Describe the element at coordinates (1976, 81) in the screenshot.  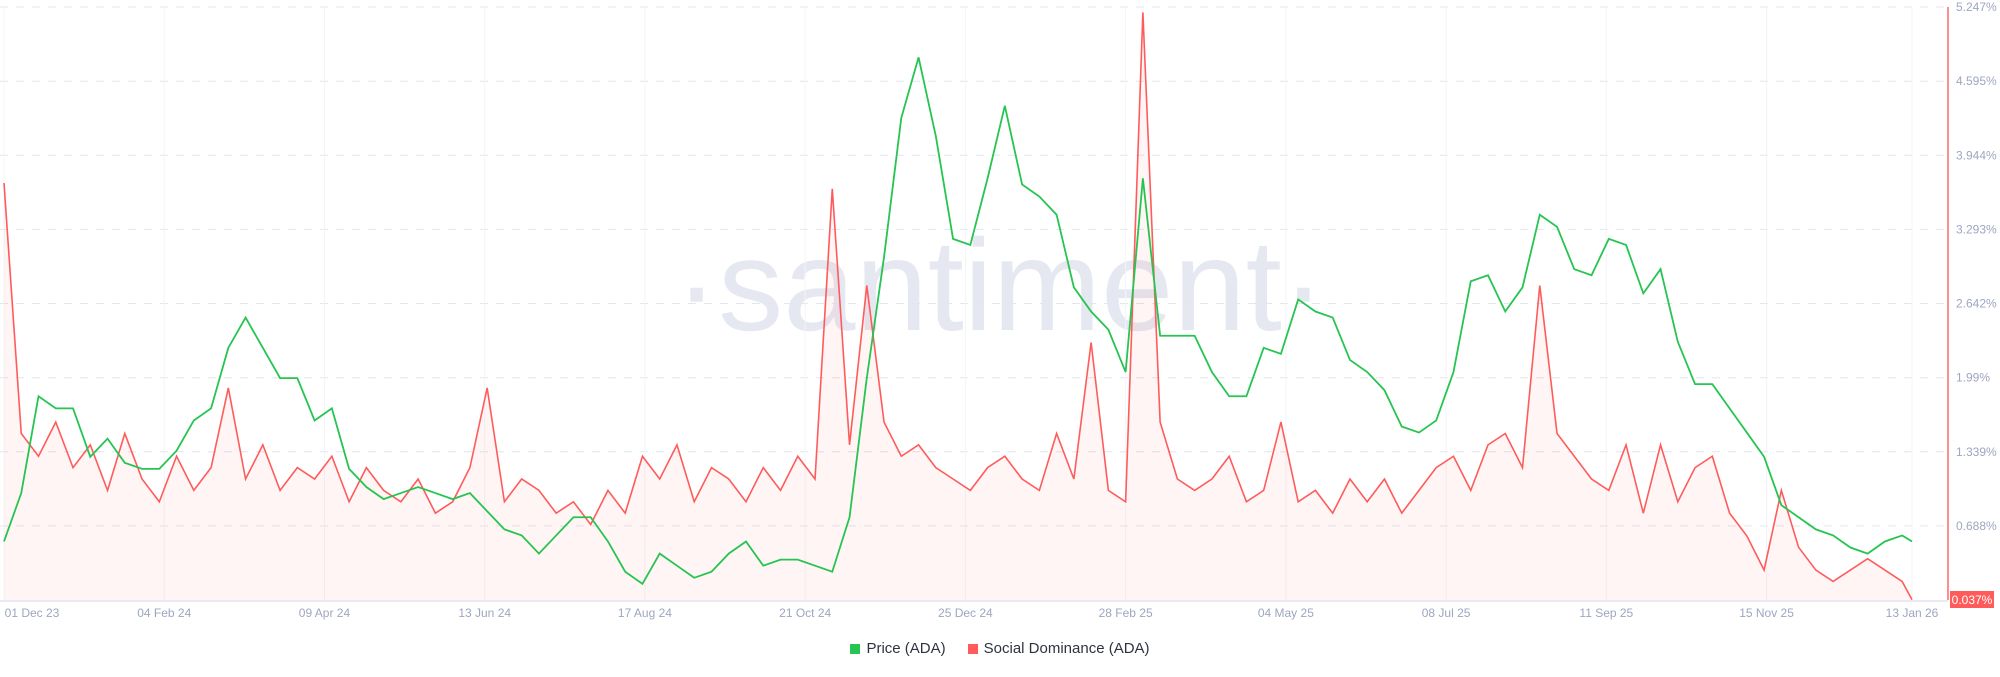
I see `y-tick-label: 4.595%` at that location.